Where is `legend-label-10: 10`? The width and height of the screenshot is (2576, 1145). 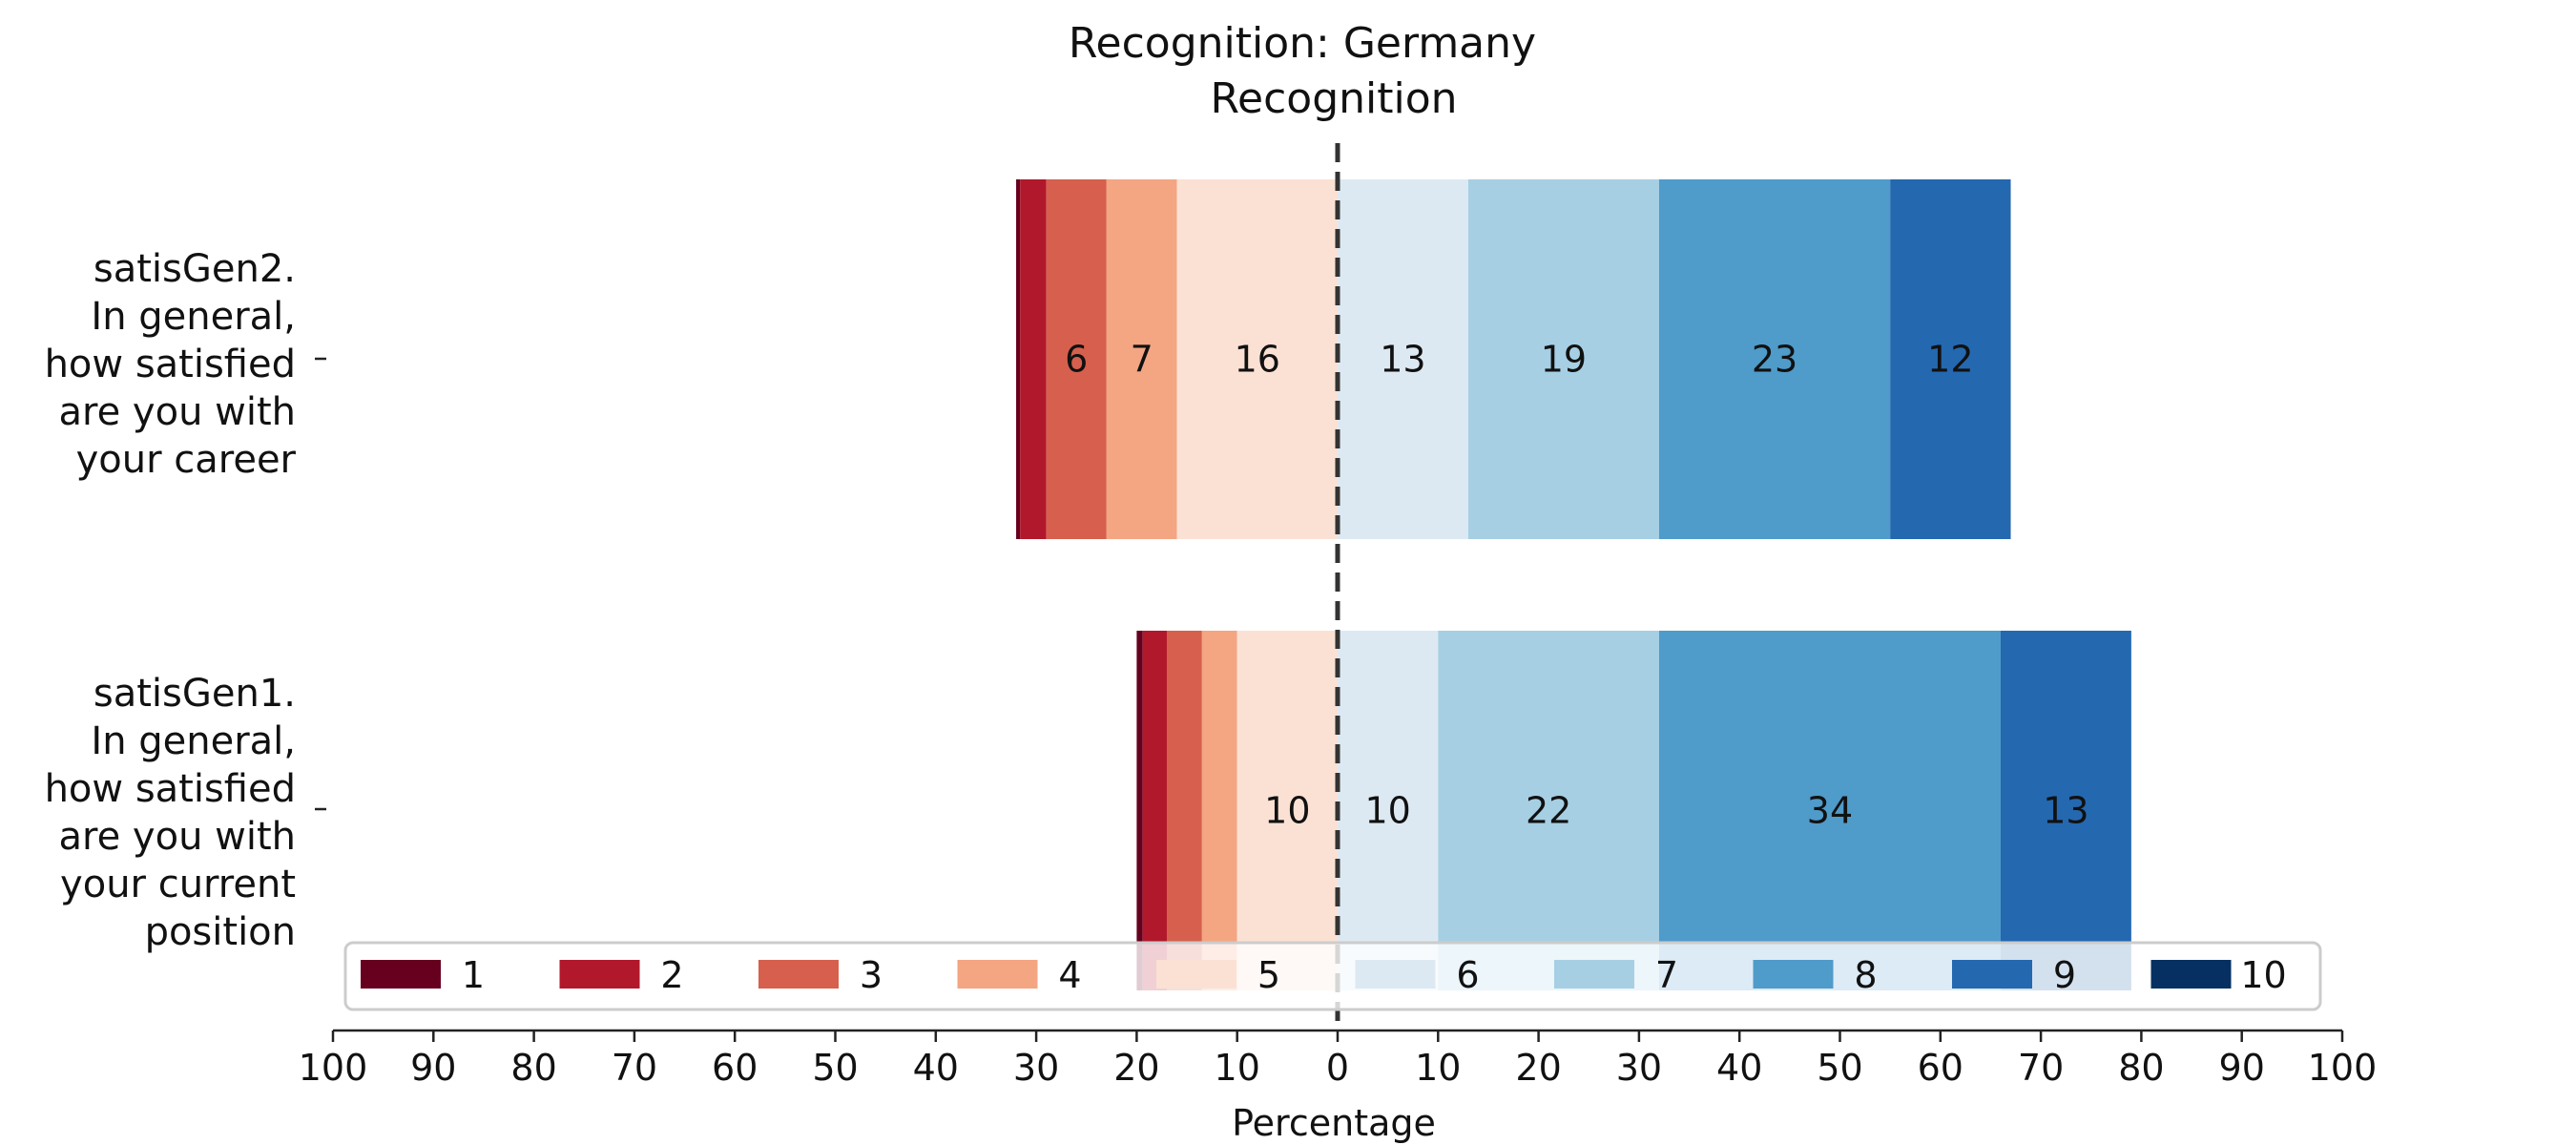
legend-label-10: 10 is located at coordinates (2263, 975).